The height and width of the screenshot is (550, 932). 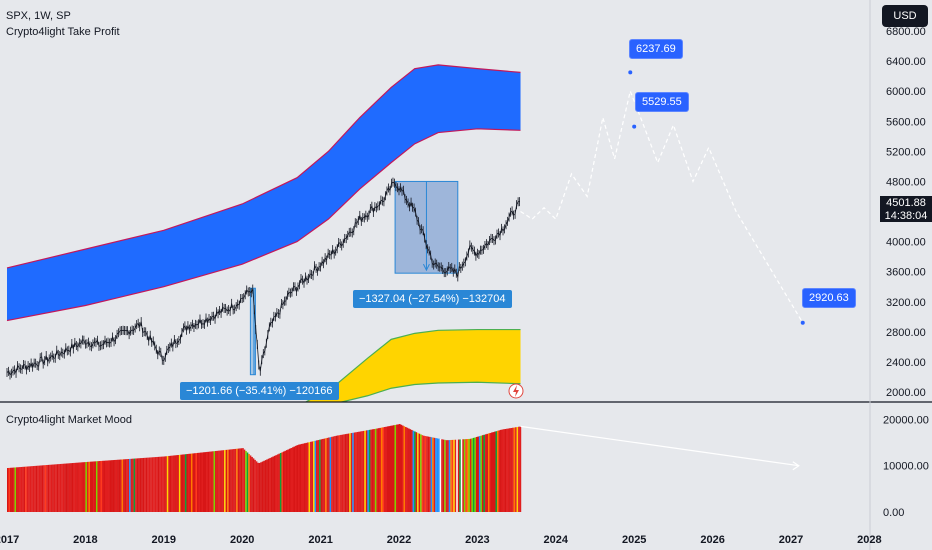 I want to click on lower-band-top-edge, so click(x=412, y=365).